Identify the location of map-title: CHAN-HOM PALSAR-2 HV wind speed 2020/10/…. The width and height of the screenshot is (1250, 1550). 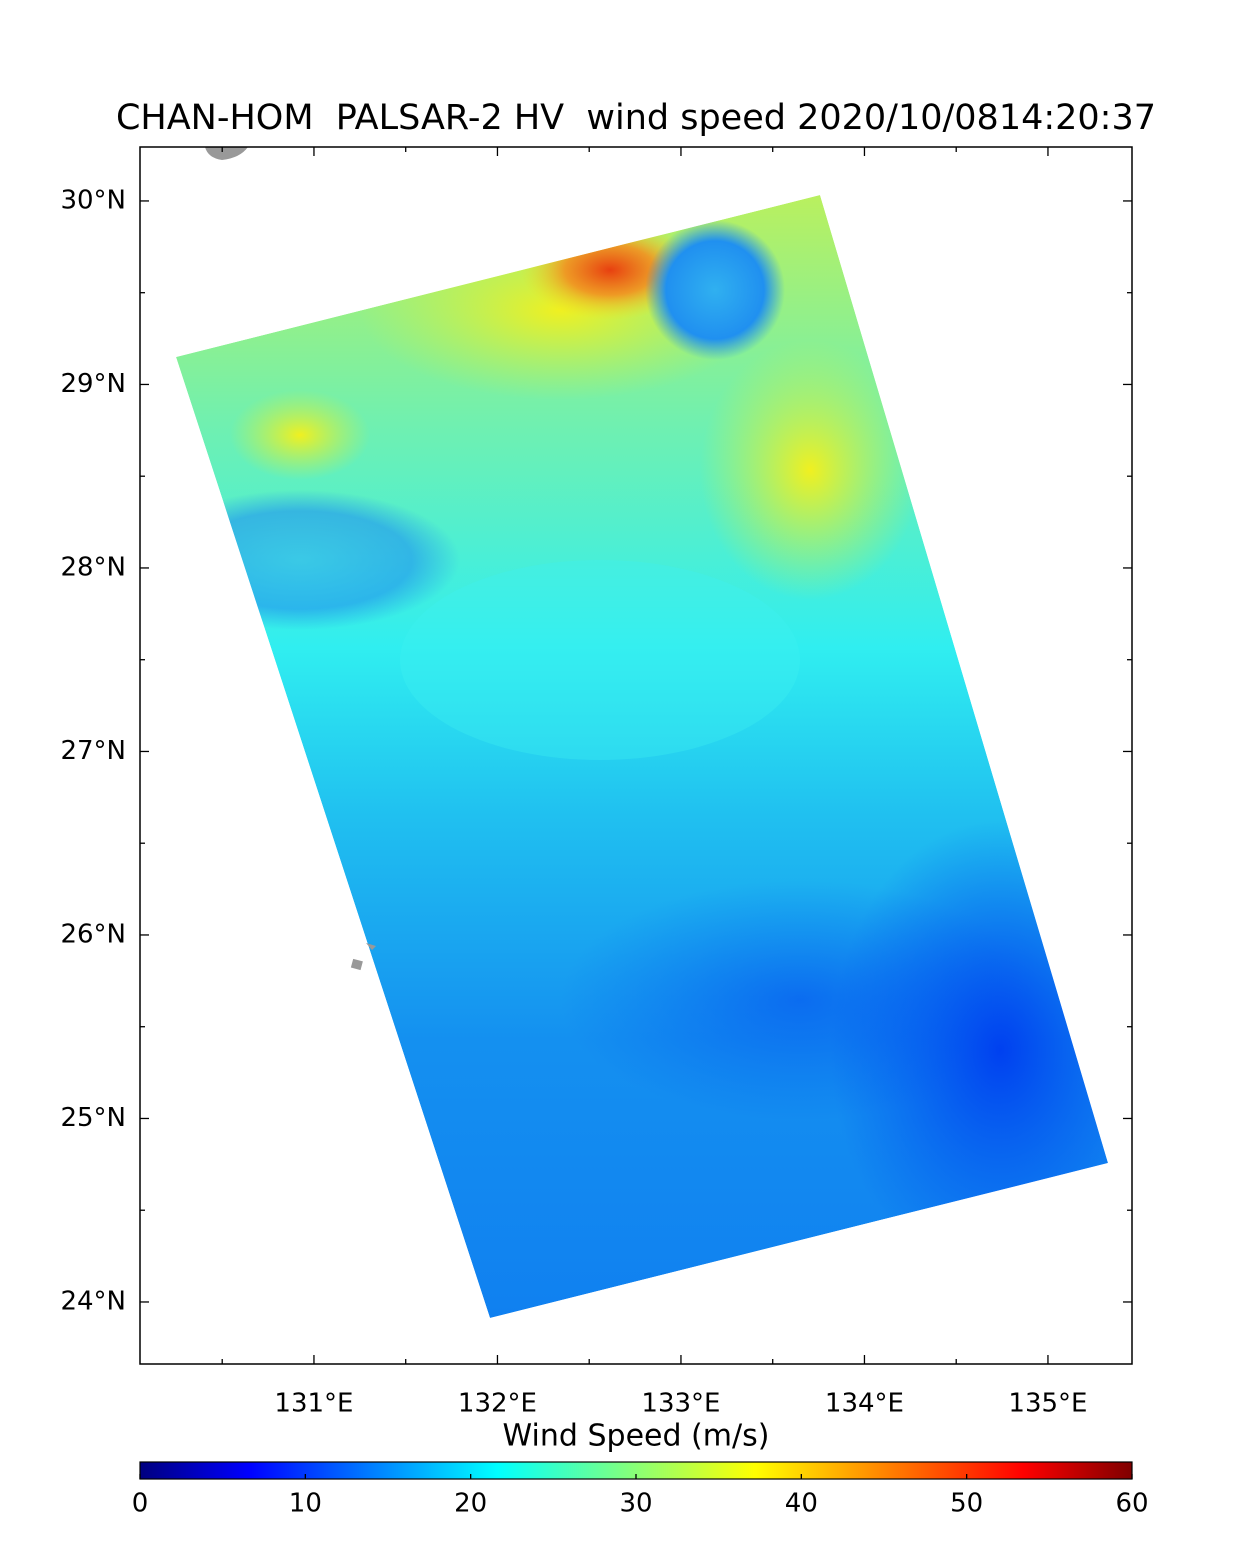
(636, 118).